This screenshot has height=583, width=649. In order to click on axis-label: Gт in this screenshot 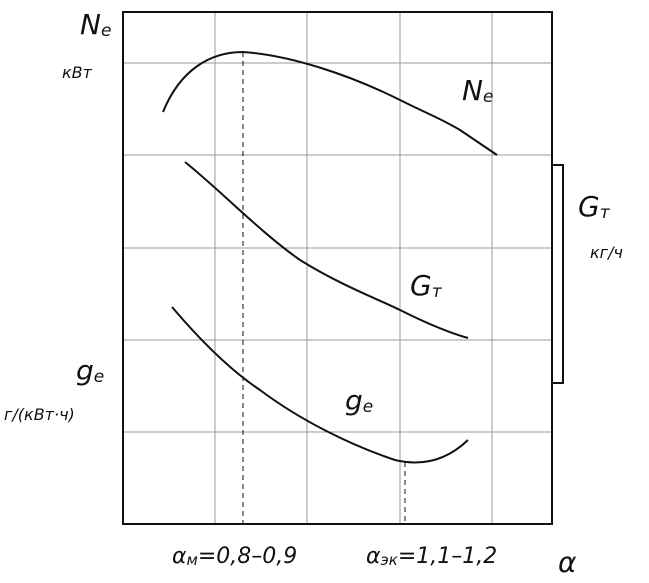, I will do `click(594, 206)`.